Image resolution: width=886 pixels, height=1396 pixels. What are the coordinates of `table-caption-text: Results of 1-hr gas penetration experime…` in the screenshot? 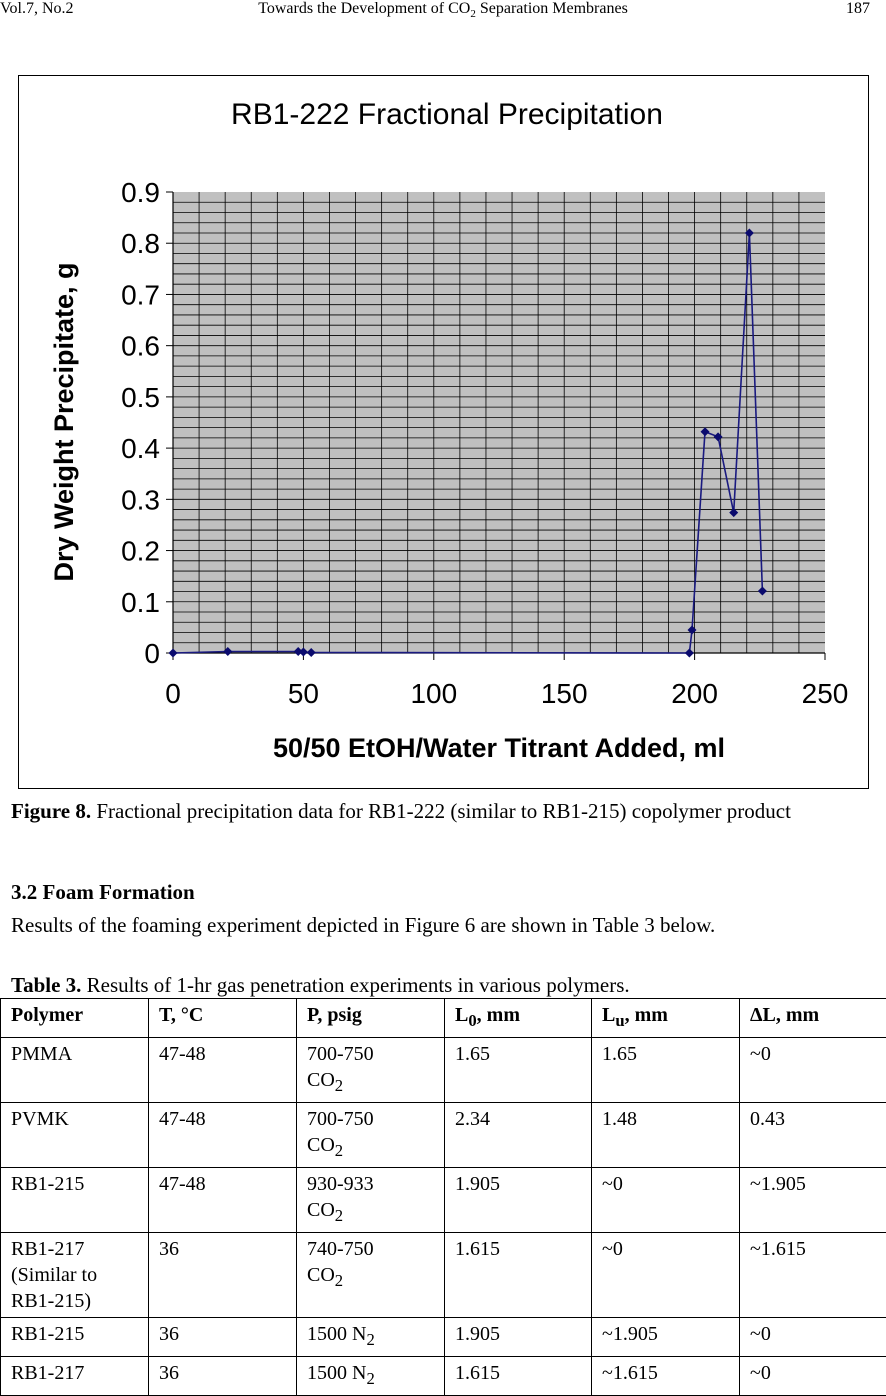 It's located at (355, 985).